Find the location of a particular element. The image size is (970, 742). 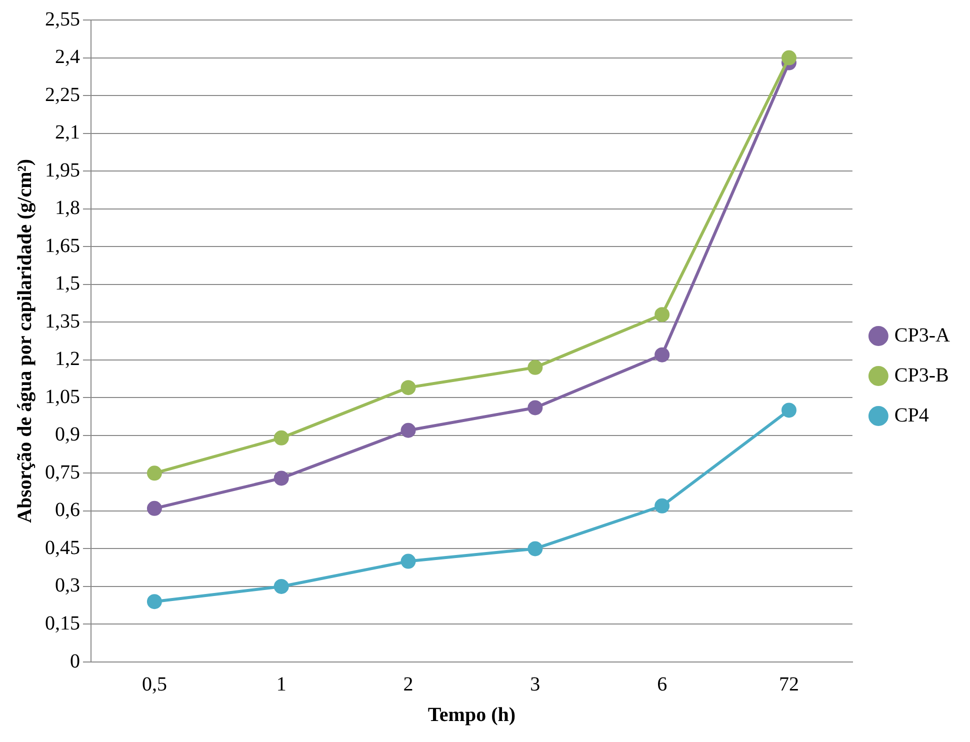

y-tick-label: 1,05 is located at coordinates (62, 397).